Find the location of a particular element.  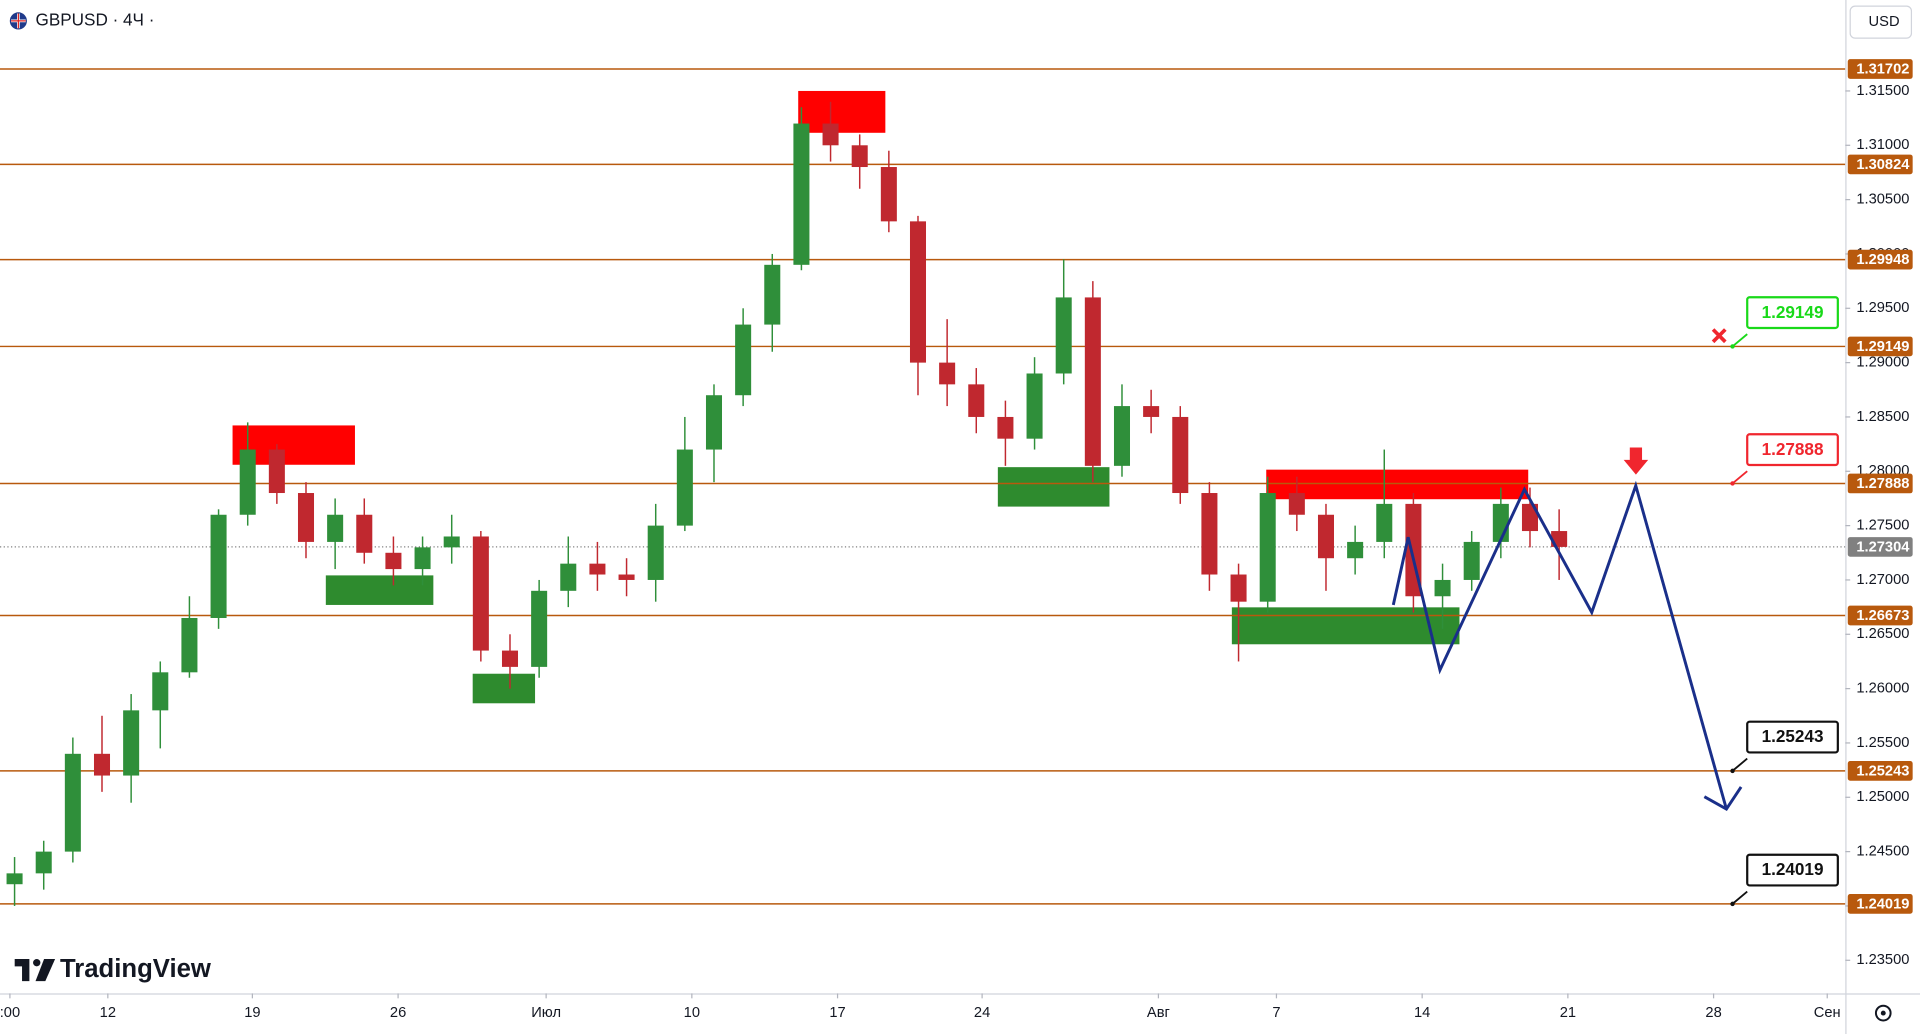

cross-marker is located at coordinates (1719, 336).